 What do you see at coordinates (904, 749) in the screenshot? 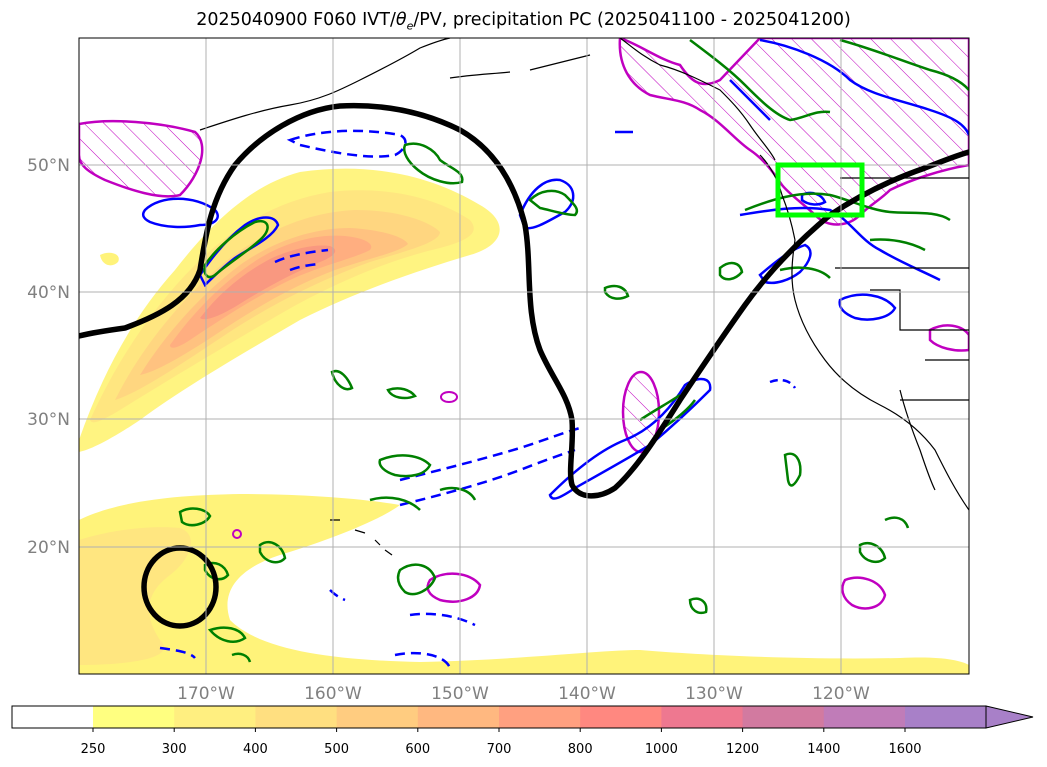
I see `colorbar-tick-label: 1600` at bounding box center [904, 749].